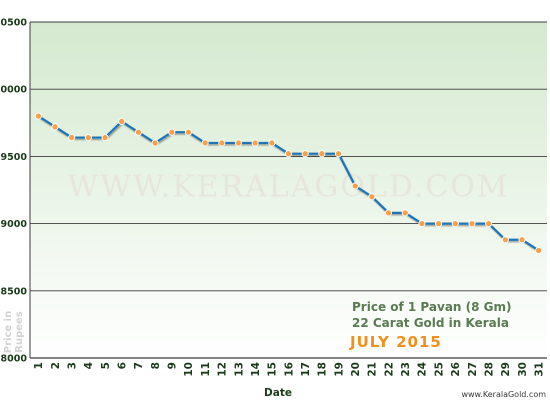 Image resolution: width=550 pixels, height=404 pixels. Describe the element at coordinates (72, 365) in the screenshot. I see `x-tick-label: 3` at that location.